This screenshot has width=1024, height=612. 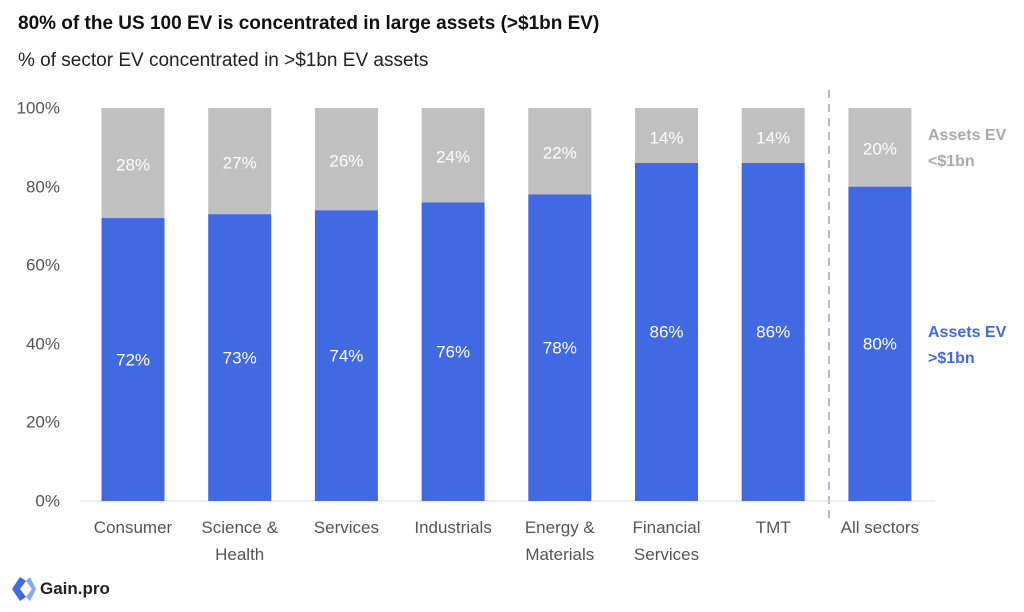 I want to click on x-tick-label: Services, so click(x=346, y=527).